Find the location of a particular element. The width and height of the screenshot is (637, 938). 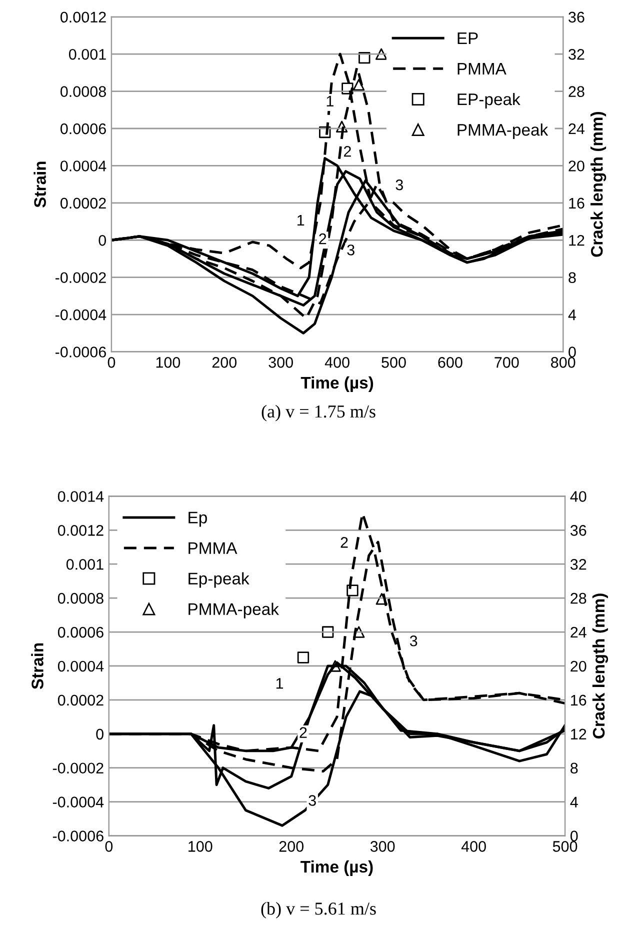

legend-label: Ep is located at coordinates (197, 519).